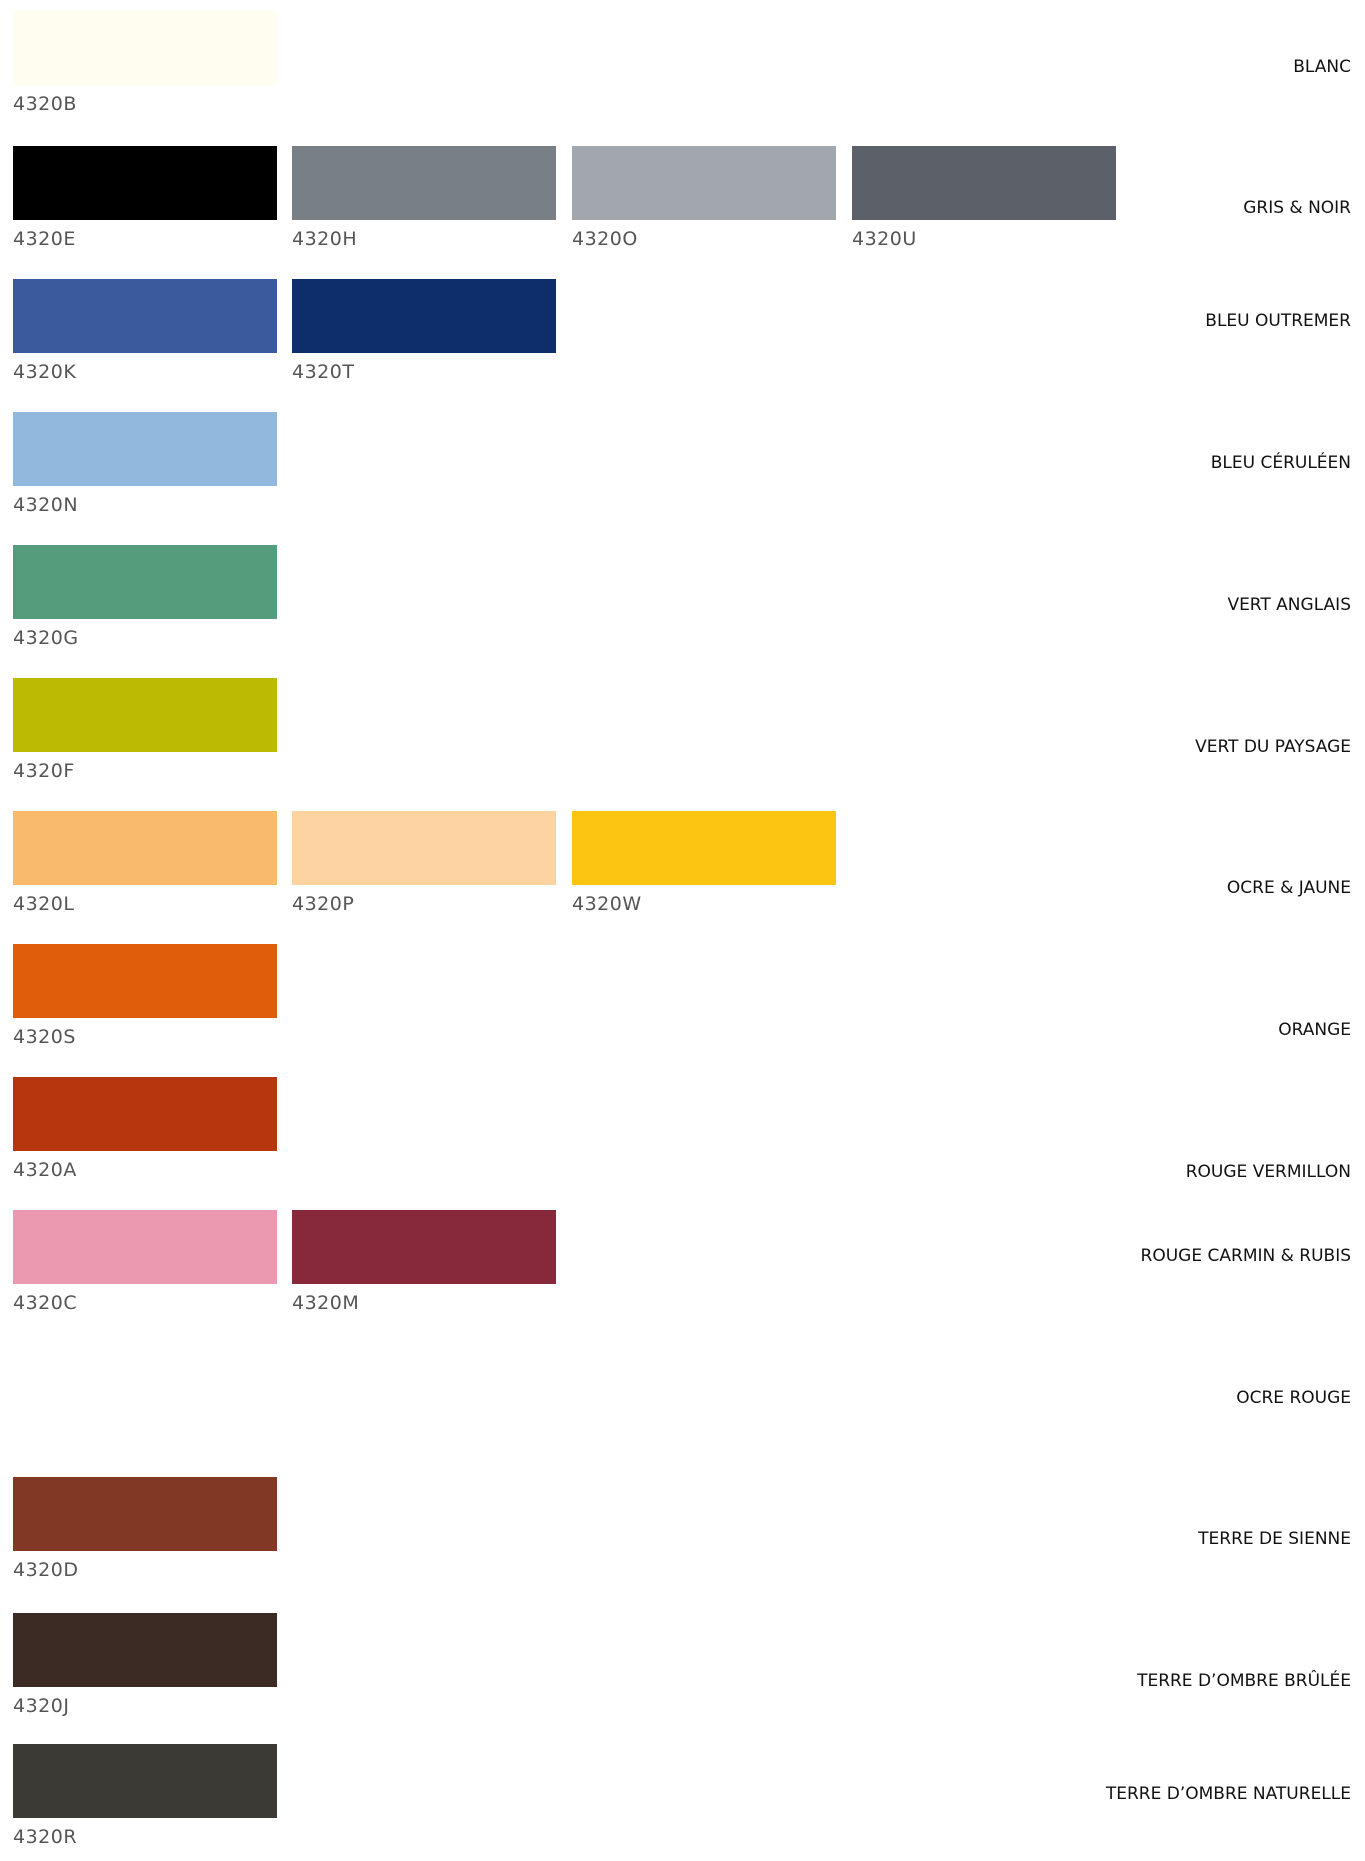 The width and height of the screenshot is (1365, 1861). Describe the element at coordinates (1245, 1256) in the screenshot. I see `category-label: ROUGE CARMIN & RUBIS` at that location.